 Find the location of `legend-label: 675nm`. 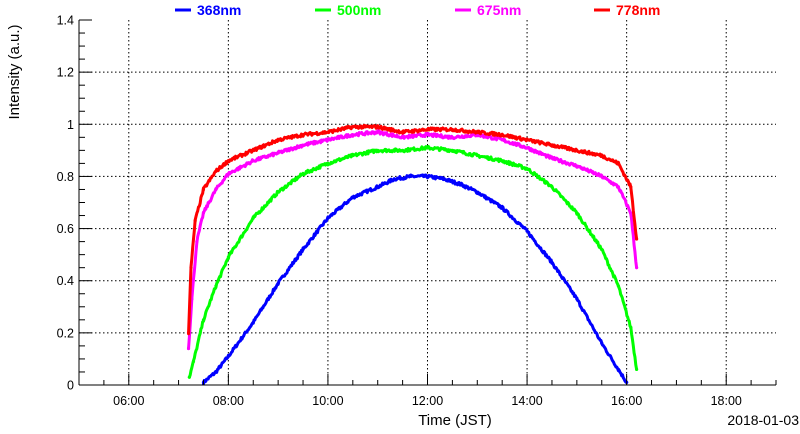

legend-label: 675nm is located at coordinates (499, 10).